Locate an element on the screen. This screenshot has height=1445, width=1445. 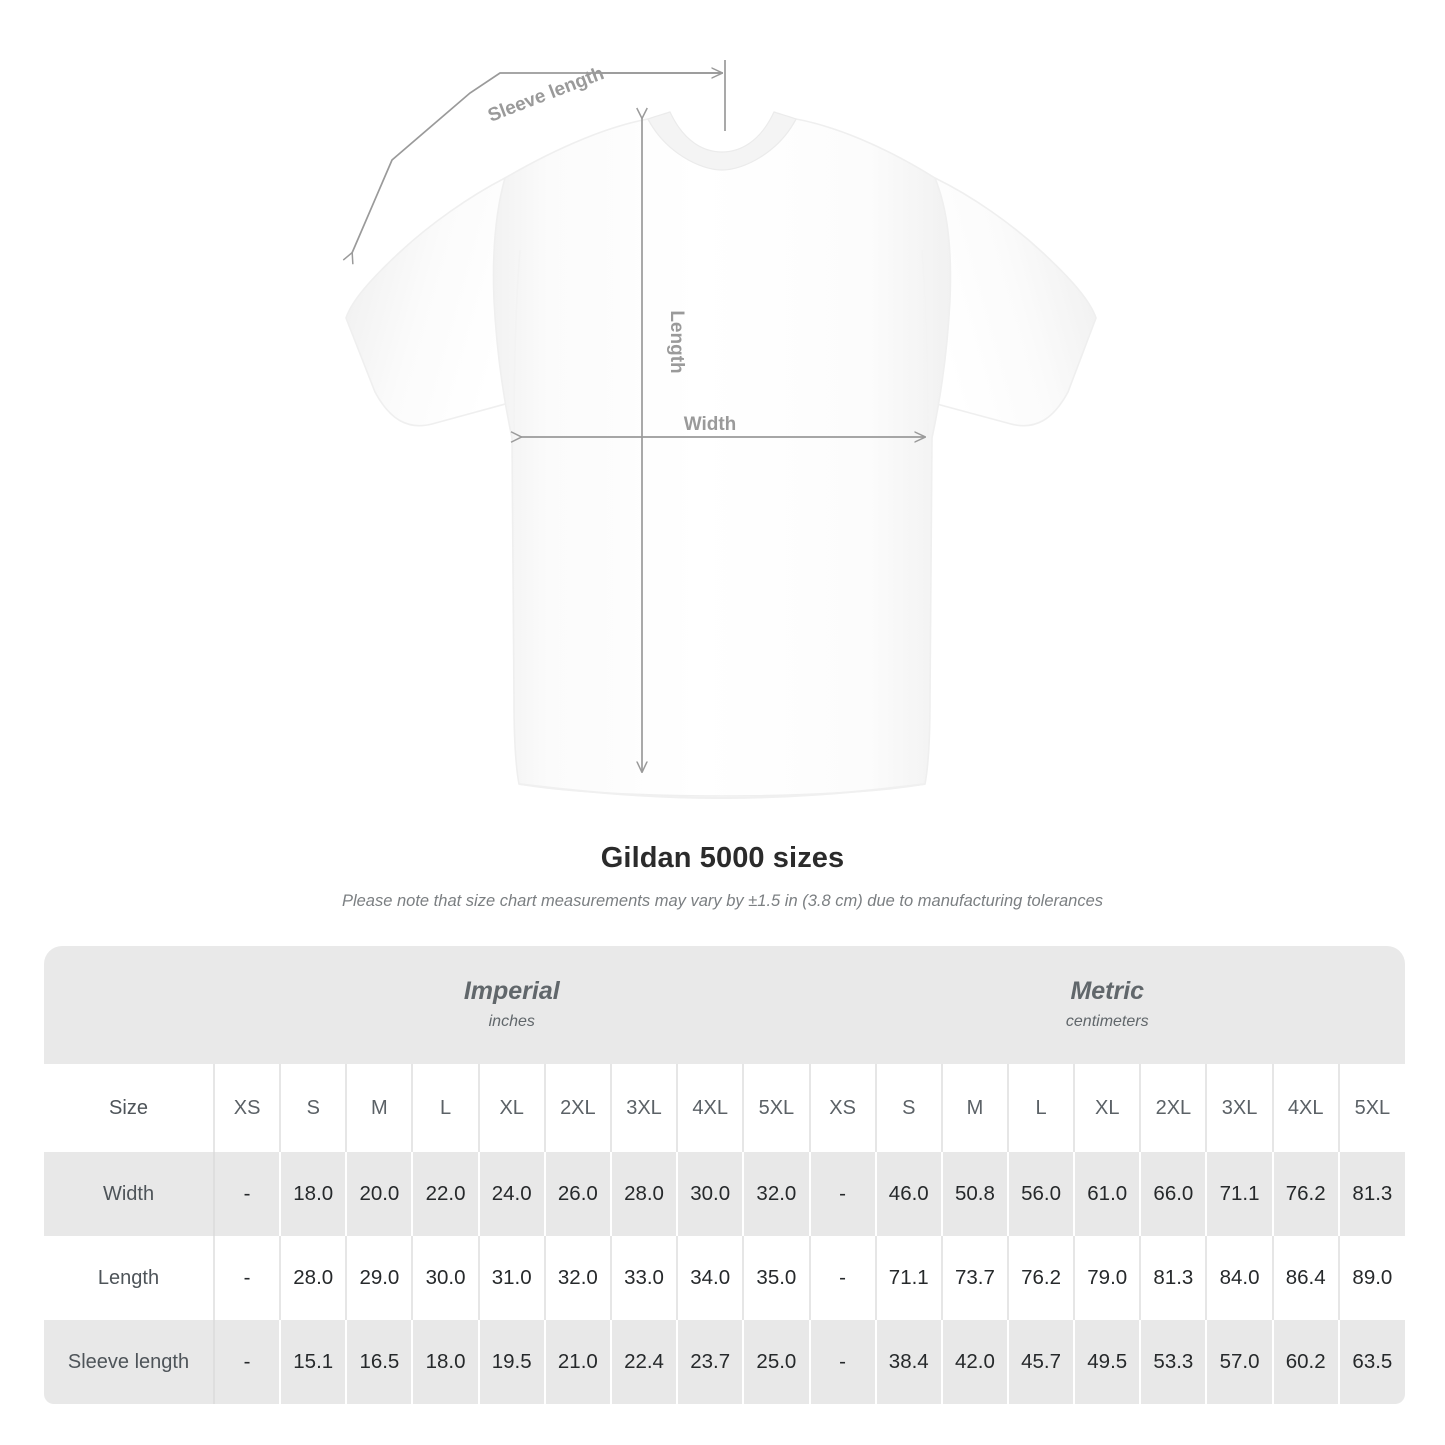
cell-length-imperial-2xl: 32.0 is located at coordinates (577, 1278).